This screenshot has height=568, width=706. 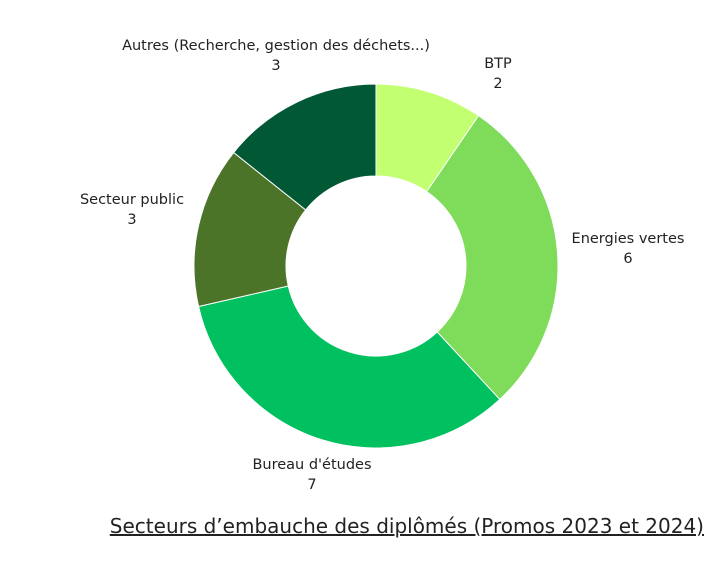 I want to click on slice-value-energies-vertes: 6, so click(x=627, y=259).